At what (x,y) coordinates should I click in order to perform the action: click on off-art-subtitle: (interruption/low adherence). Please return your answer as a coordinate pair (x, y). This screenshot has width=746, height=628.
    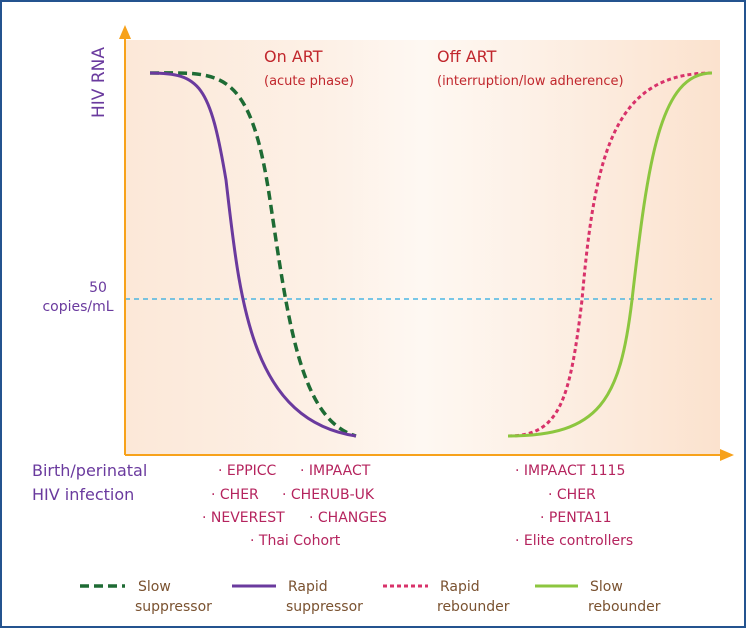
    Looking at the image, I should click on (530, 81).